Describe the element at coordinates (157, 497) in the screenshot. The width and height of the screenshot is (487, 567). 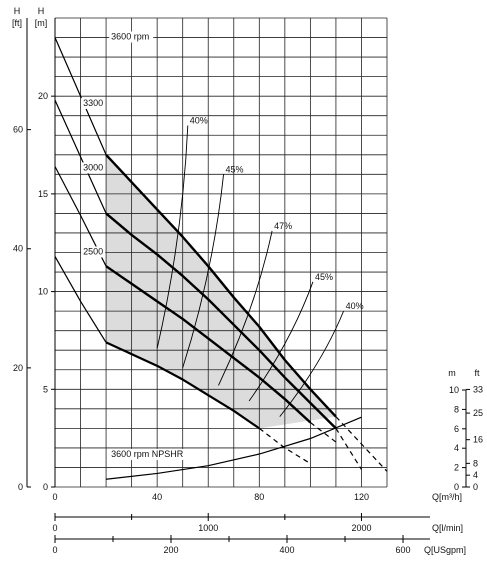
I see `tick-label-x: 40` at that location.